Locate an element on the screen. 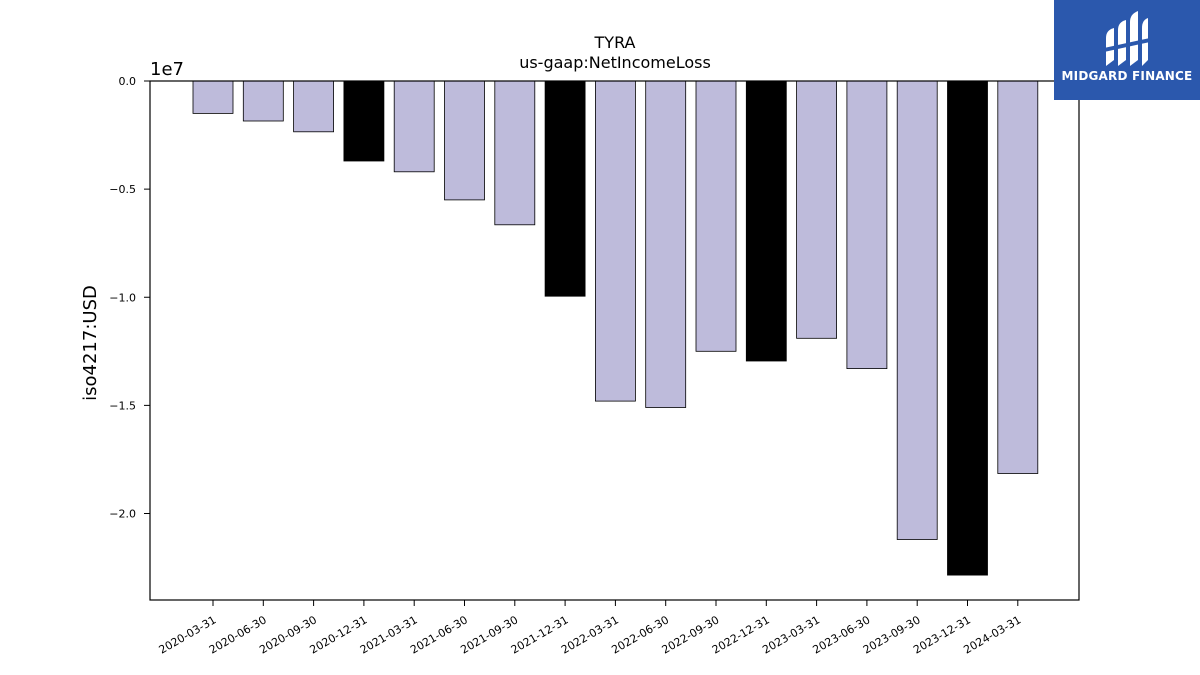 This screenshot has width=1200, height=675. midgard-finance-logo: MIDGARD FINANCE is located at coordinates (1127, 50).